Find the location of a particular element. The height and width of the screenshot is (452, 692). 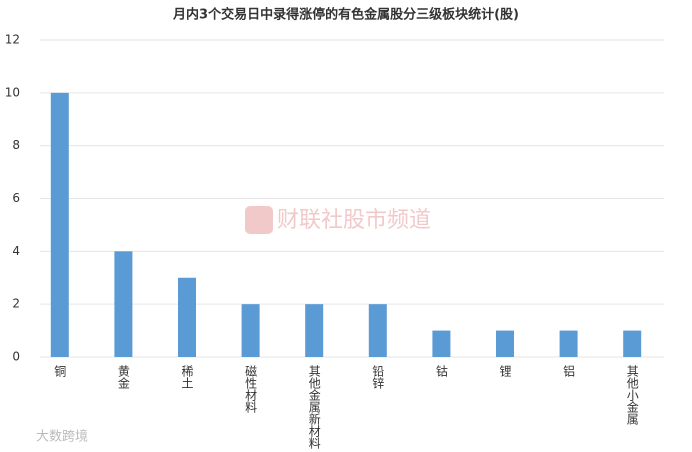

x-tick-label: 锂 is located at coordinates (505, 370).